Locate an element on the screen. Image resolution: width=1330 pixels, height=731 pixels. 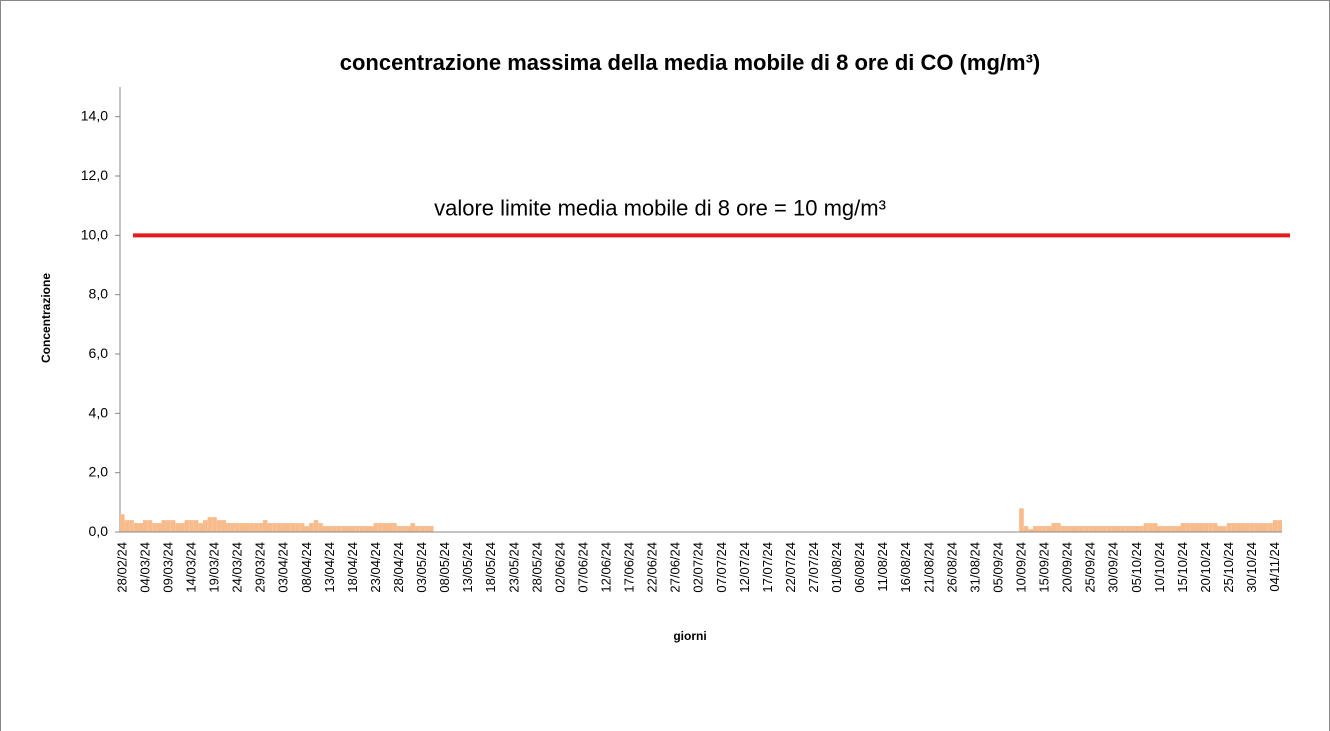
x-tick-label: 09/03/24 is located at coordinates (167, 567).